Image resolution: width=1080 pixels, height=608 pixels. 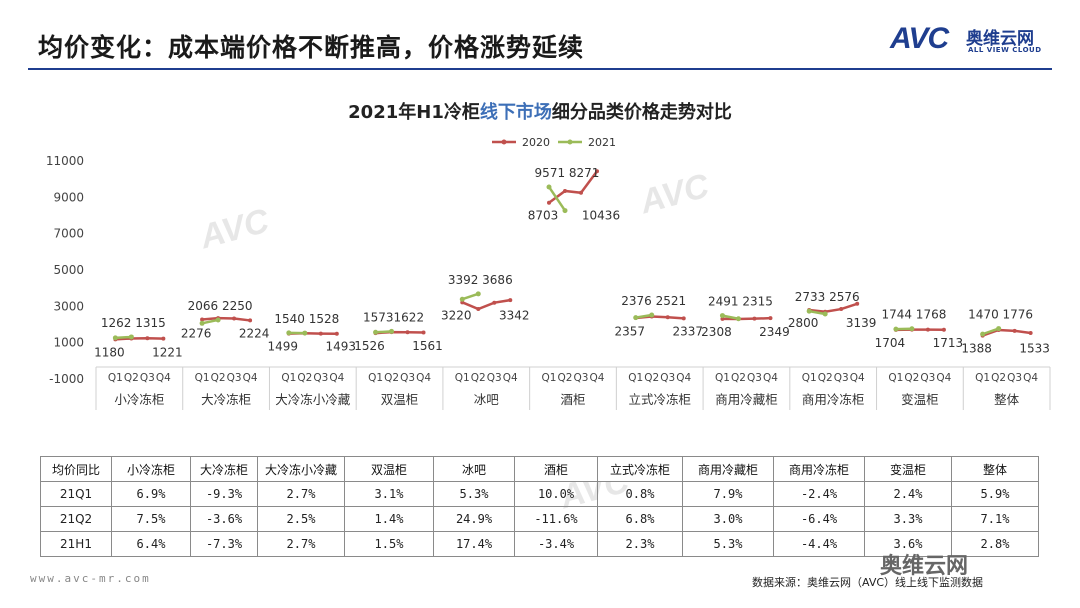 What do you see at coordinates (556, 519) in the screenshot?
I see `table-cell: -11.6%` at bounding box center [556, 519].